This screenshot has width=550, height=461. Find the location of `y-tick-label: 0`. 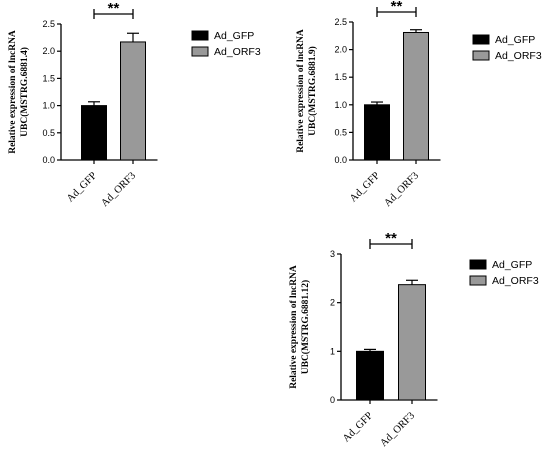

y-tick-label: 0 is located at coordinates (332, 400).